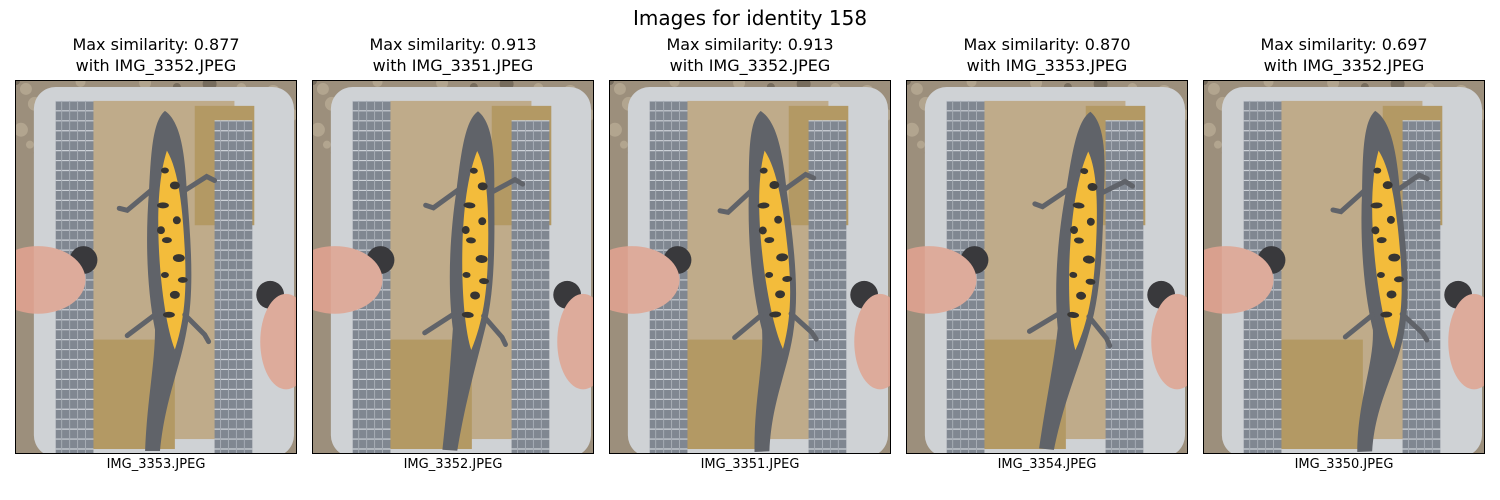 This screenshot has width=1500, height=500. I want to click on panel-title-match: with IMG_3353.JPEG, so click(1047, 65).